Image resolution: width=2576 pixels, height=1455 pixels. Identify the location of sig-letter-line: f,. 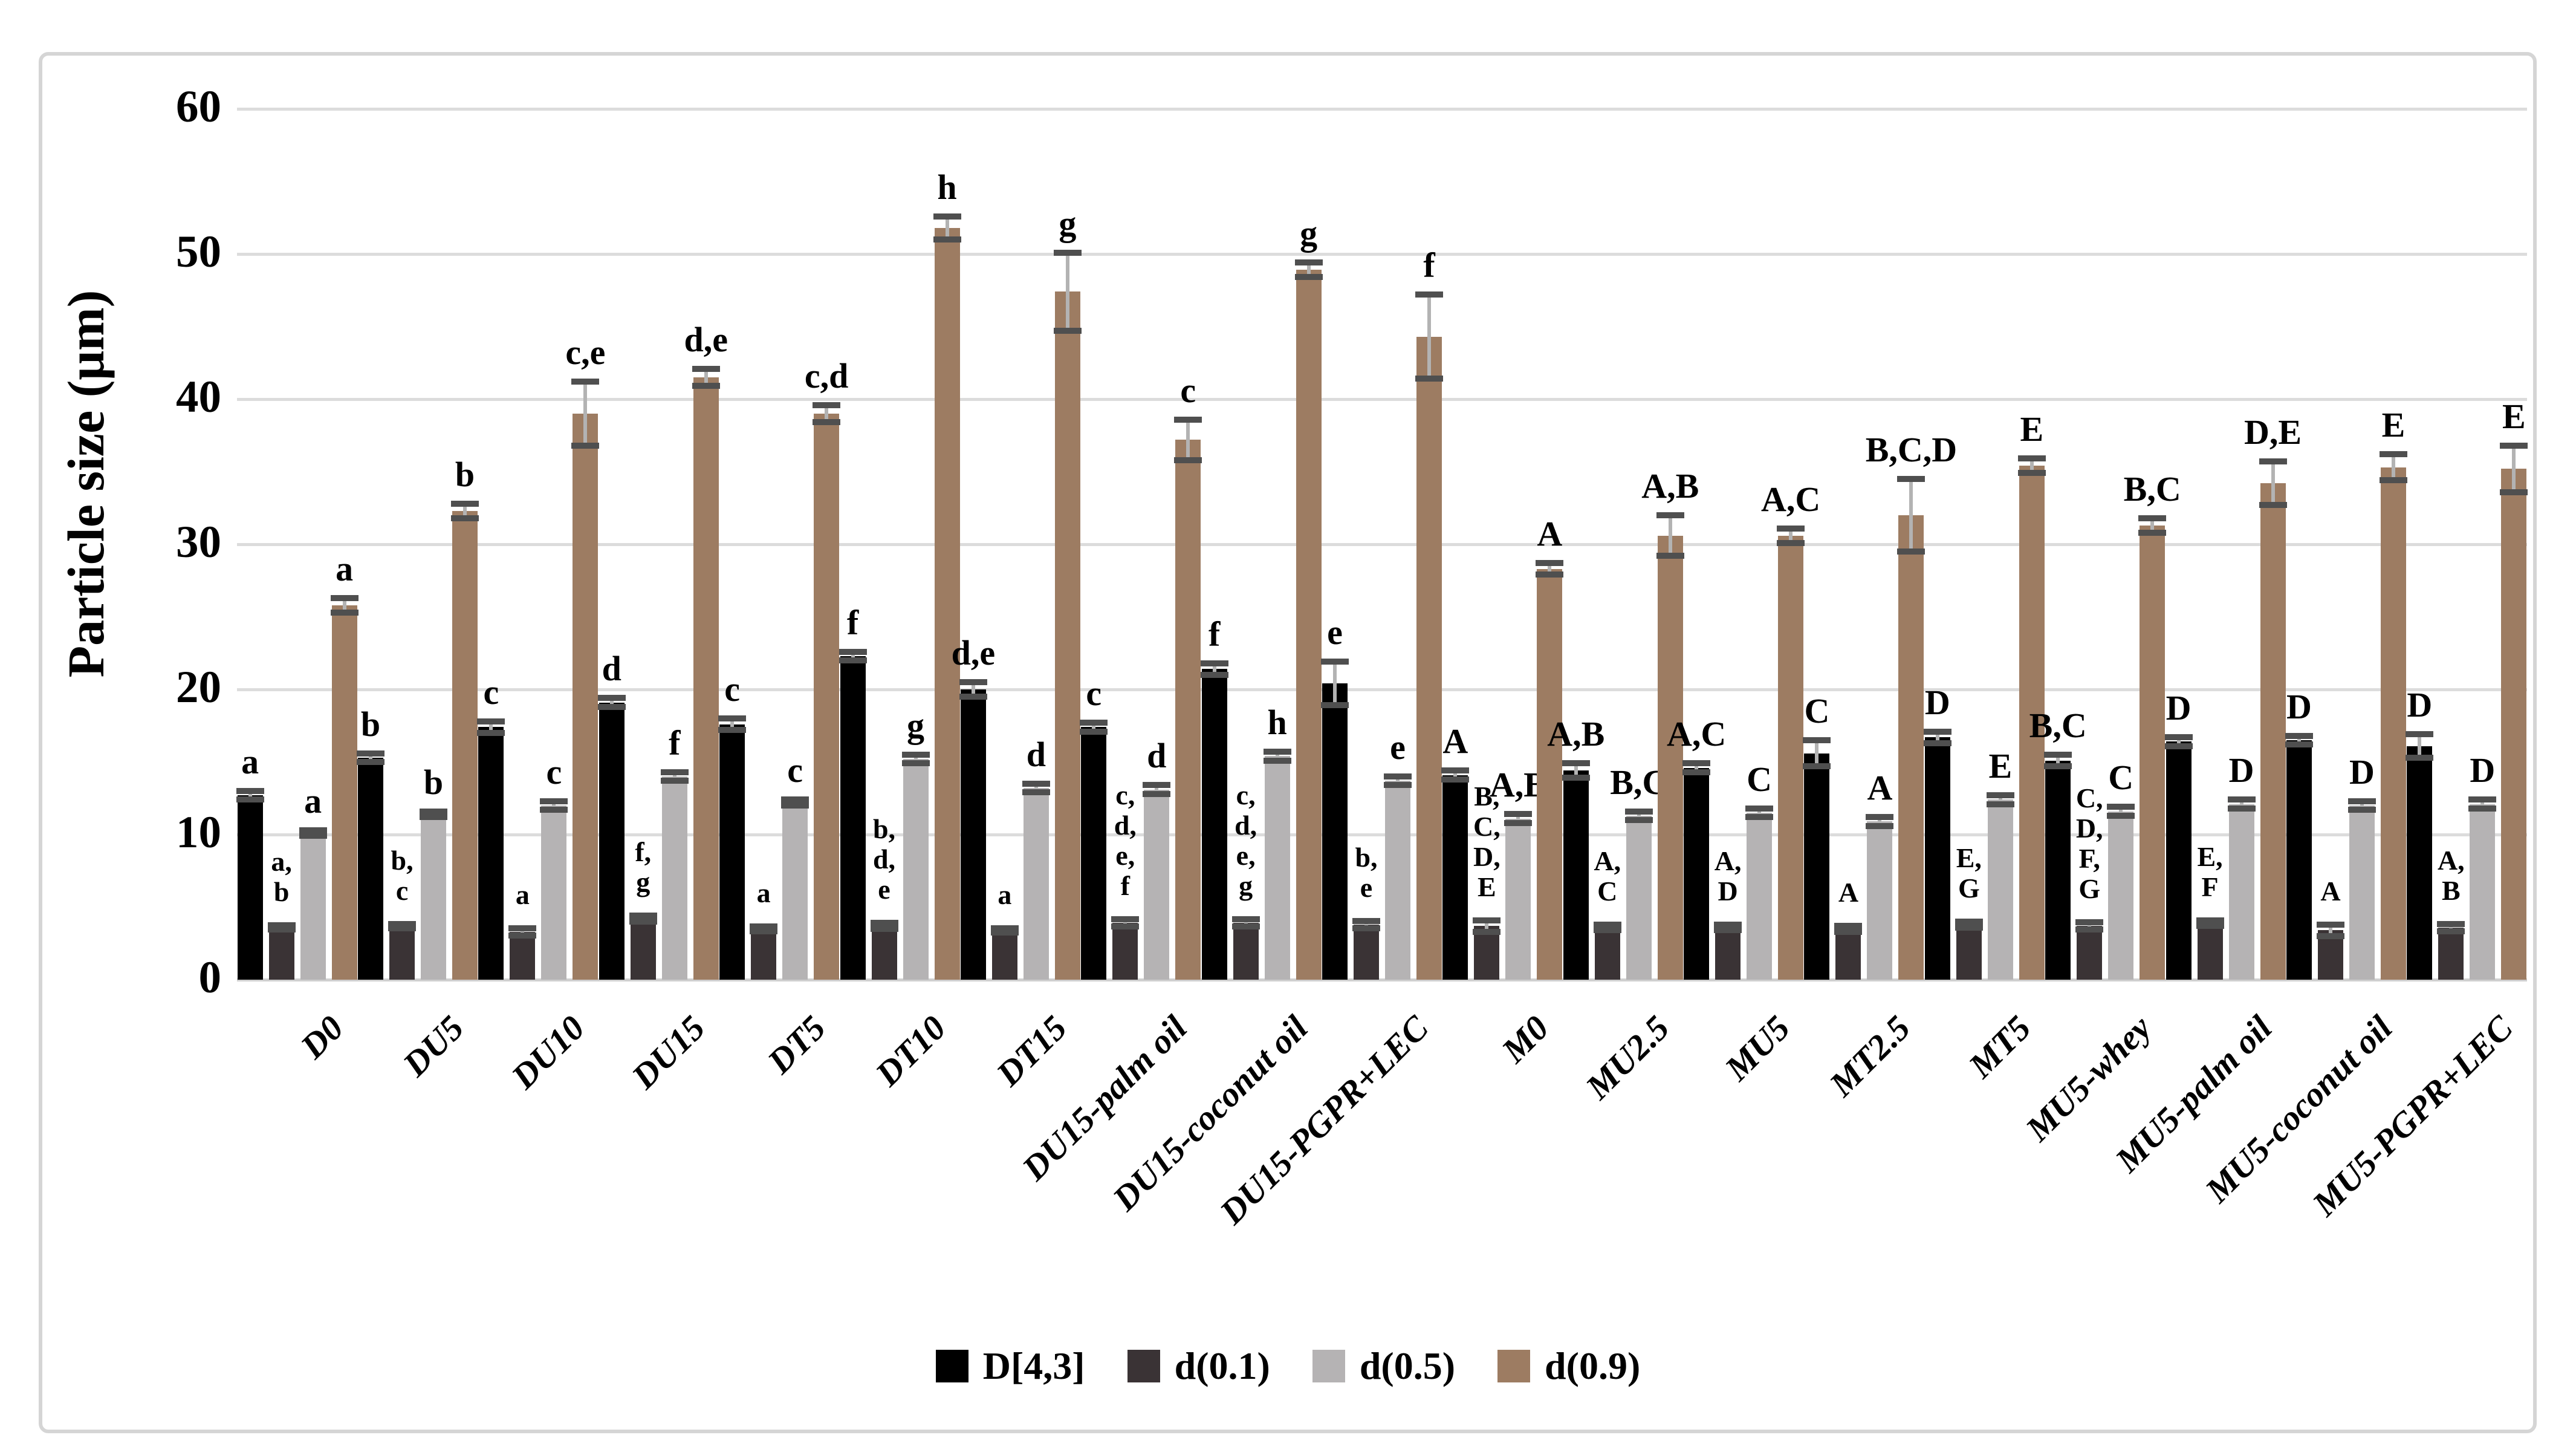
(644, 852).